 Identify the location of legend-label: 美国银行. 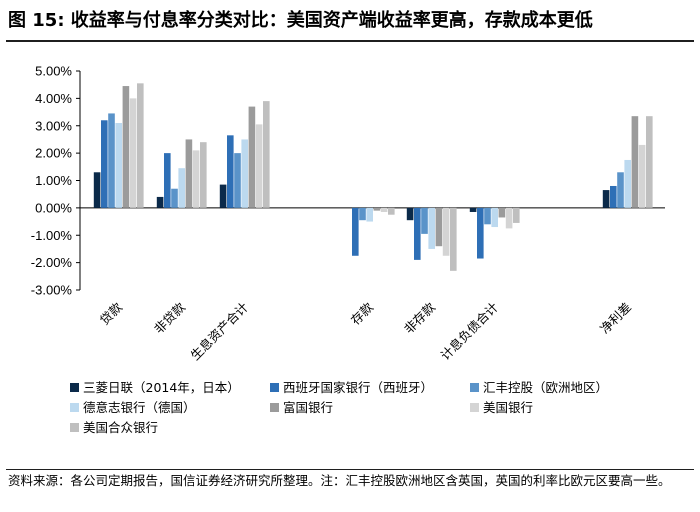
(508, 407).